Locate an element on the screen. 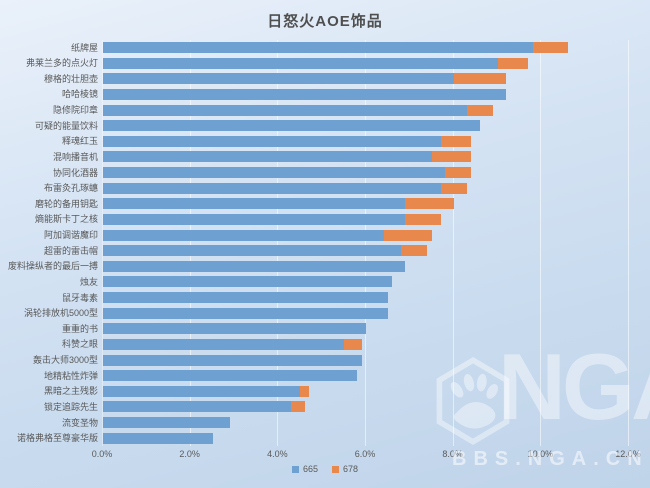  bar-row: 废料操纵者的最后一搏 is located at coordinates (314, 266).